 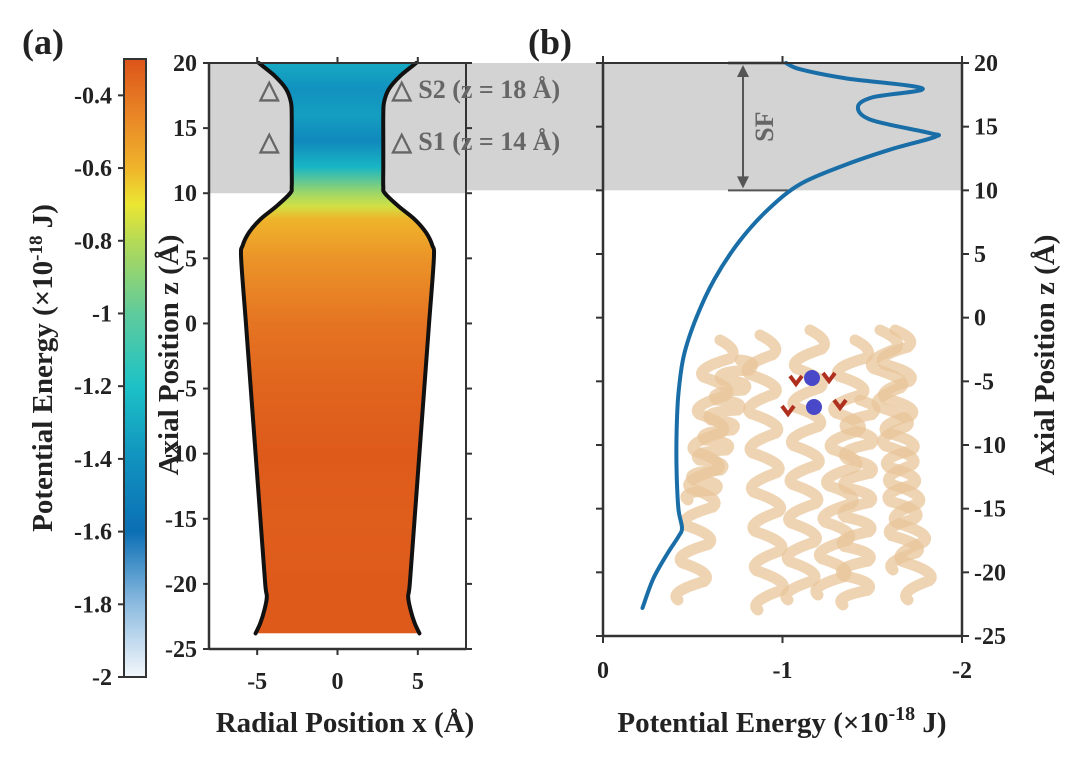 I want to click on colorbar-tick-label: -1, so click(x=102, y=314).